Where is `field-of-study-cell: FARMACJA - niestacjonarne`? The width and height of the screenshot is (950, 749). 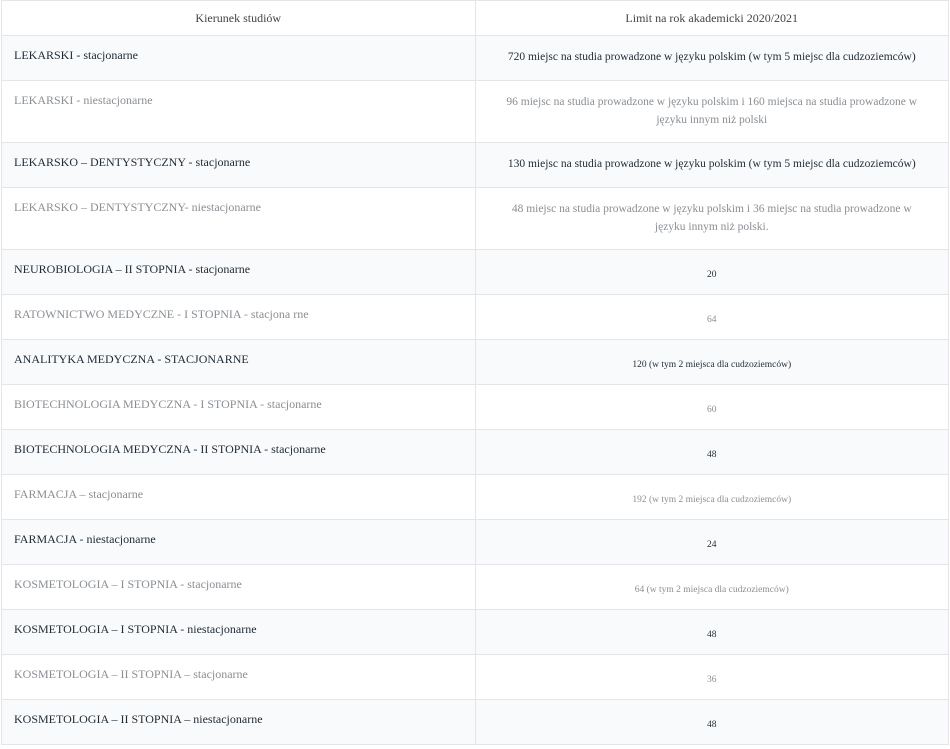
field-of-study-cell: FARMACJA - niestacjonarne is located at coordinates (238, 542).